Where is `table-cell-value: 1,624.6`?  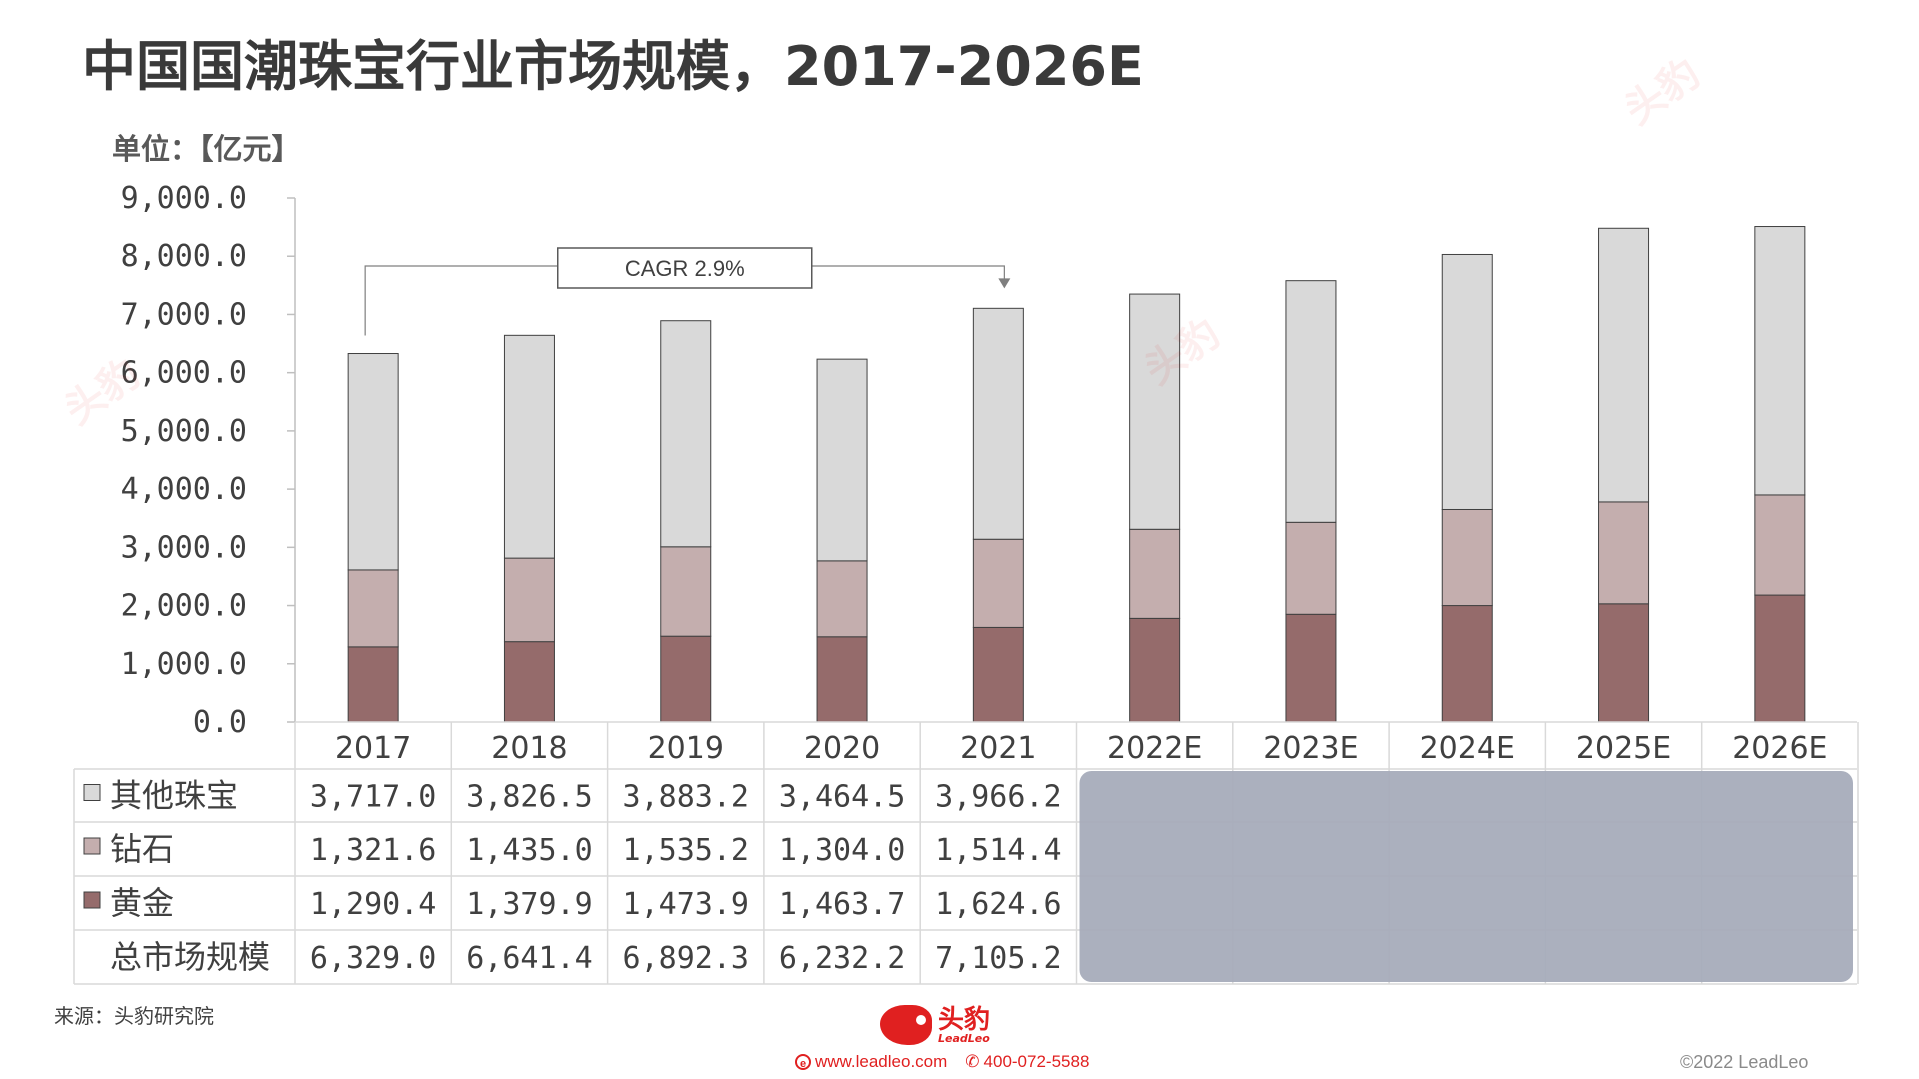
table-cell-value: 1,624.6 is located at coordinates (998, 904).